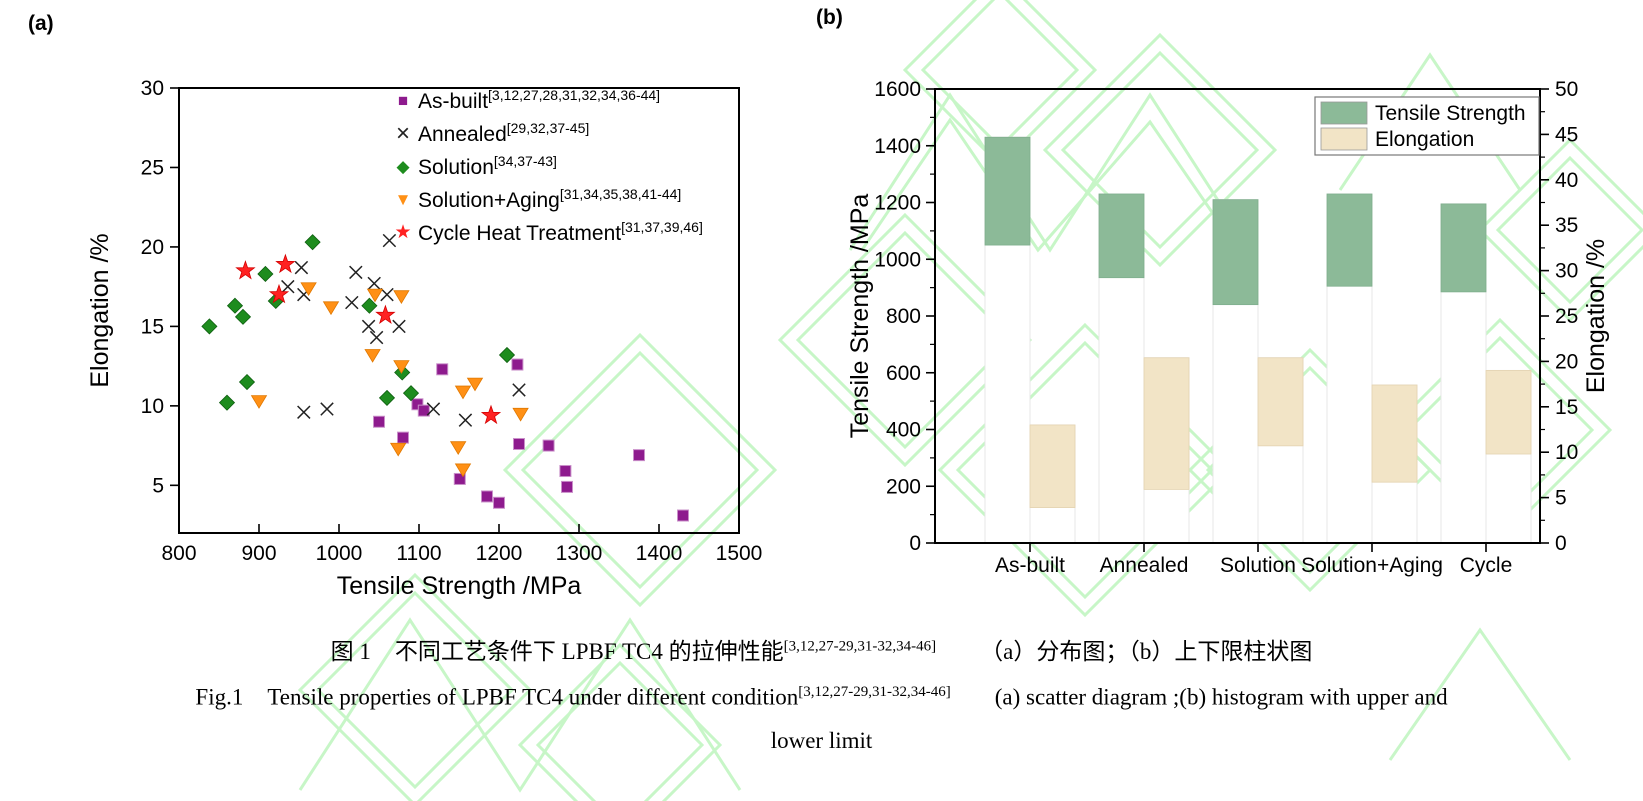 The height and width of the screenshot is (801, 1643). What do you see at coordinates (860, 646) in the screenshot?
I see `caption-refs-cn: [3,12,27-29,31-32,34-46]` at bounding box center [860, 646].